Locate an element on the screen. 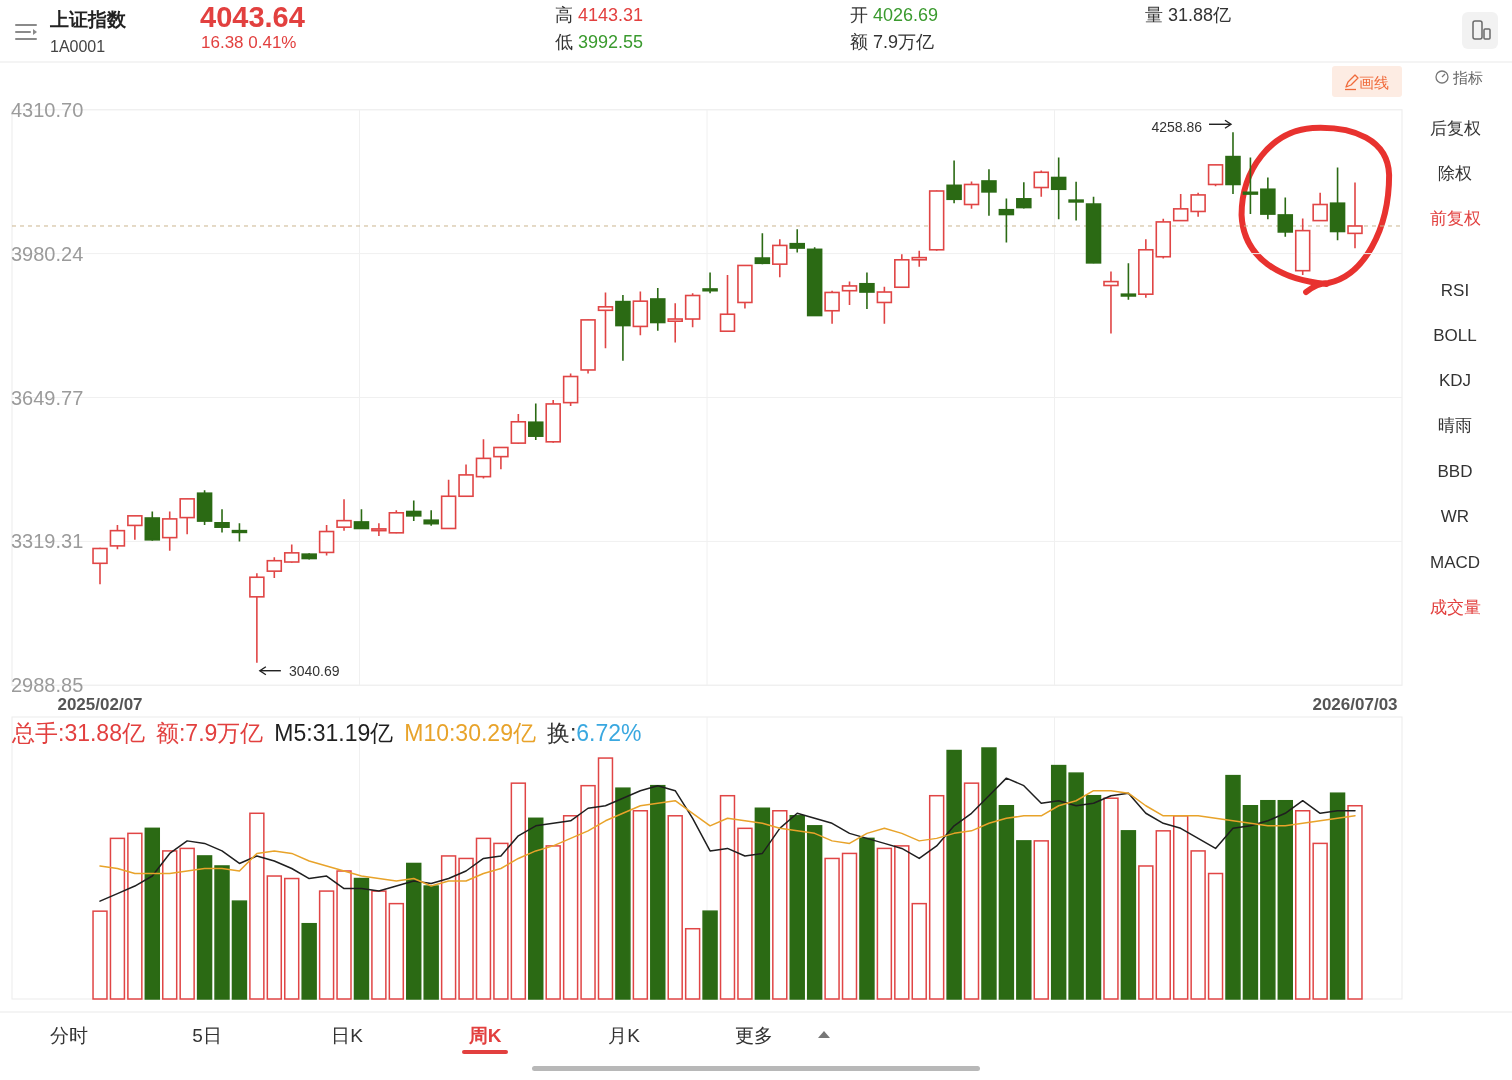  note: 换:6.72% is located at coordinates (594, 733).